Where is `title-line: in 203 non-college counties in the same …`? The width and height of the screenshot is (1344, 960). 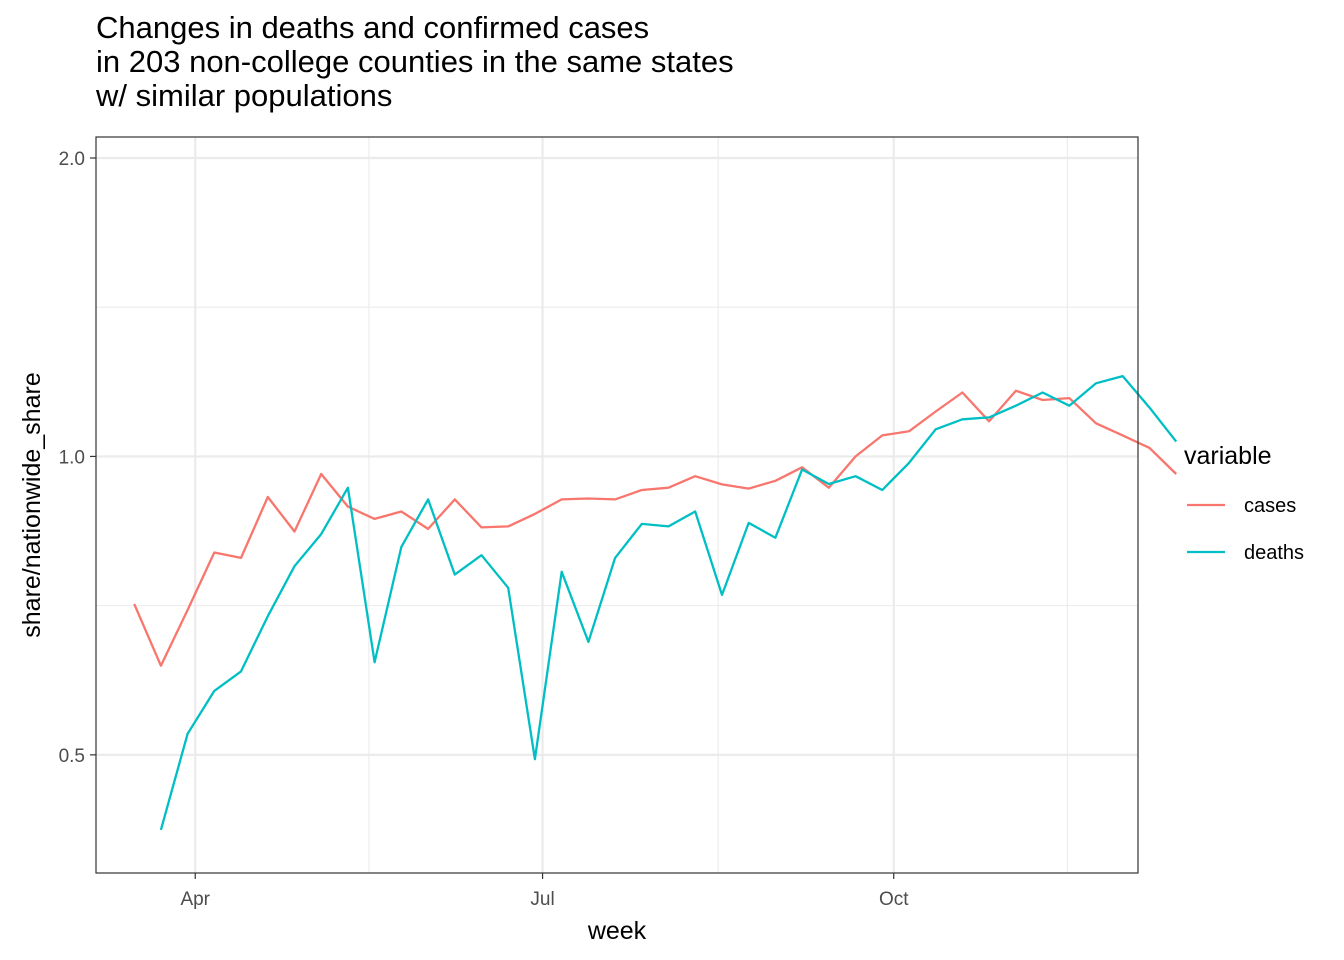 title-line: in 203 non-college counties in the same … is located at coordinates (415, 61).